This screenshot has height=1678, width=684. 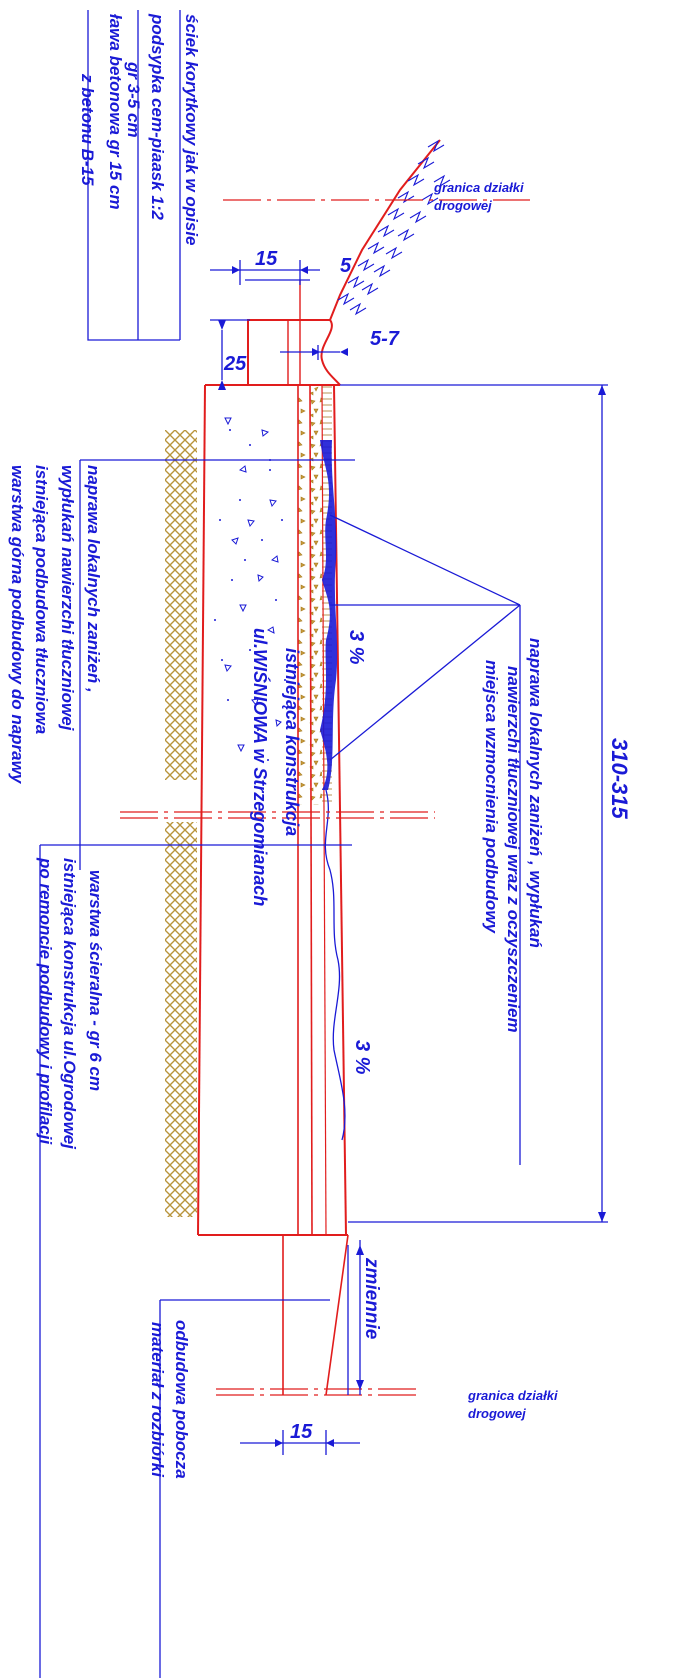 What do you see at coordinates (619, 779) in the screenshot?
I see `dim-total-width: 310-315` at bounding box center [619, 779].